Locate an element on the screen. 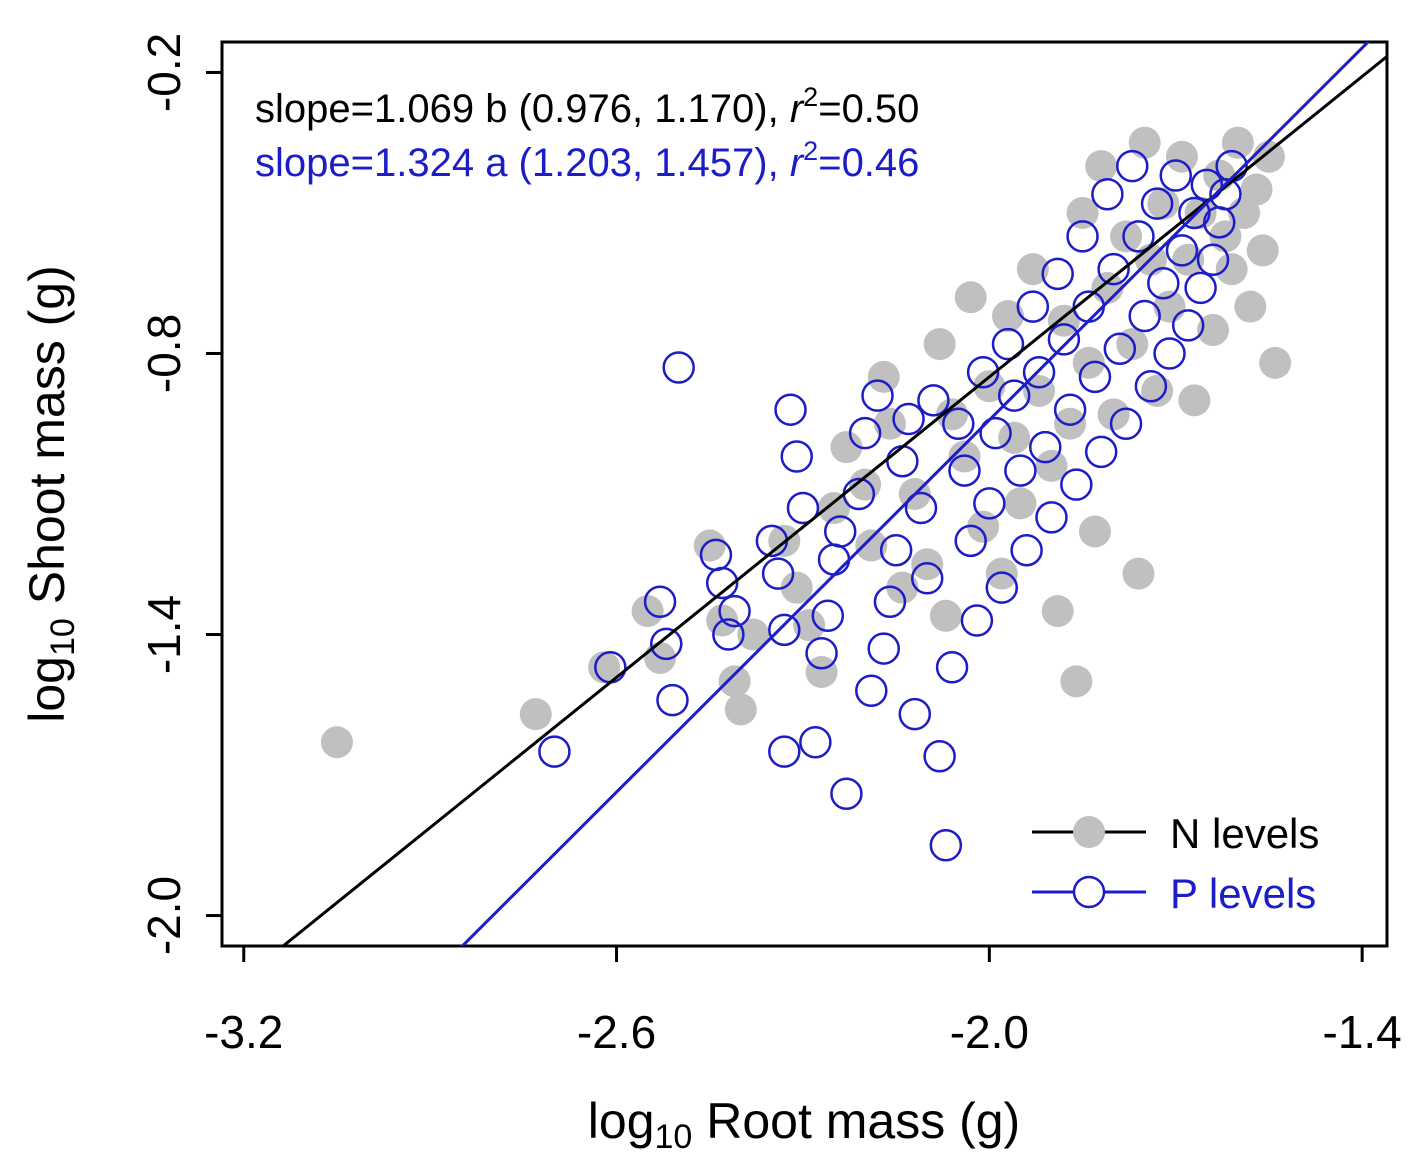 This screenshot has width=1417, height=1169. x-axis-title: log10 Root mass (g) is located at coordinates (804, 1124).